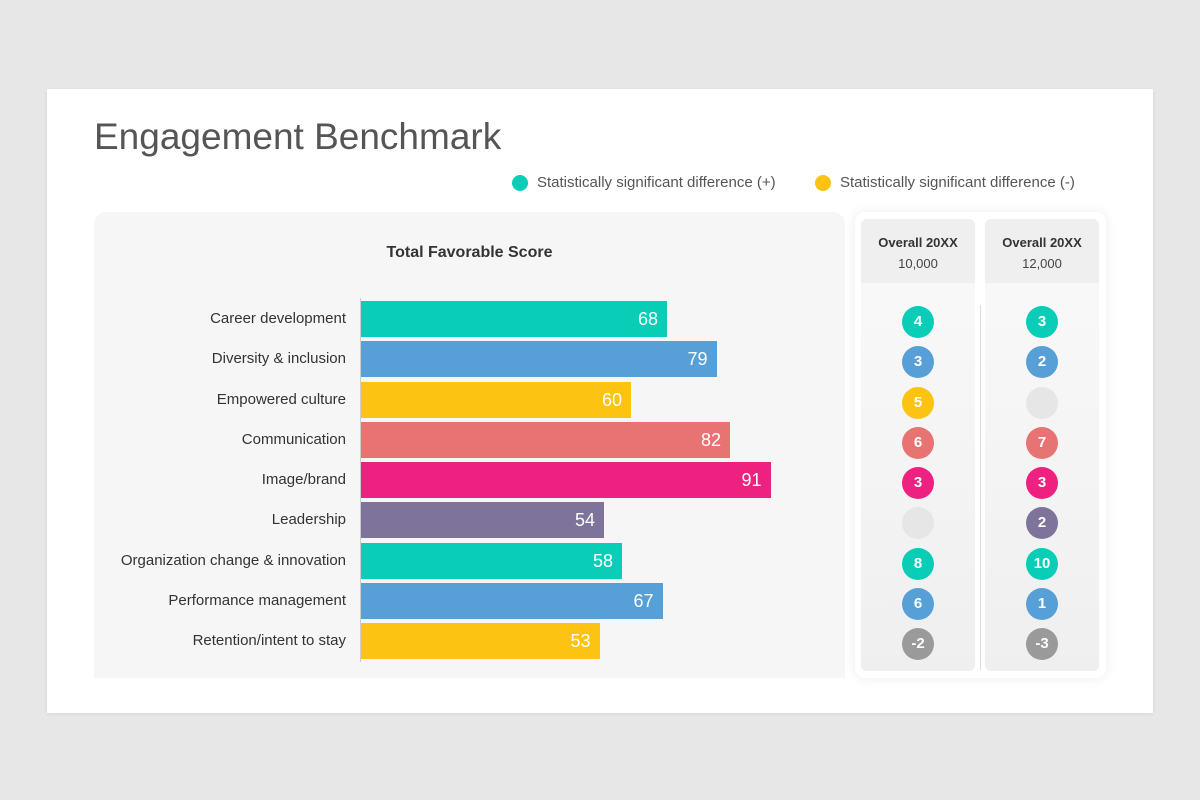 This screenshot has width=1200, height=800. Describe the element at coordinates (918, 263) in the screenshot. I see `column-count: 10,000` at that location.